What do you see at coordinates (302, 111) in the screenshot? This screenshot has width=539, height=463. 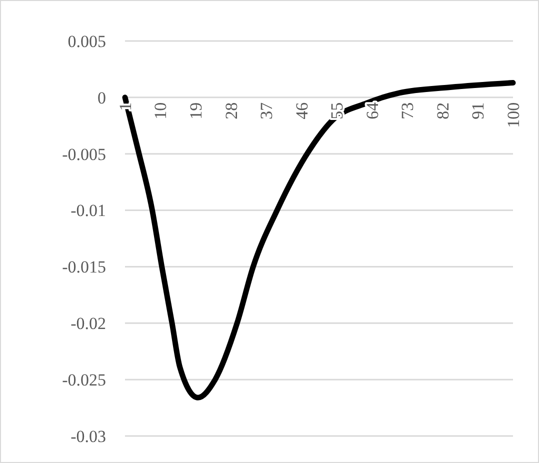 I see `x-tick-label: 46` at bounding box center [302, 111].